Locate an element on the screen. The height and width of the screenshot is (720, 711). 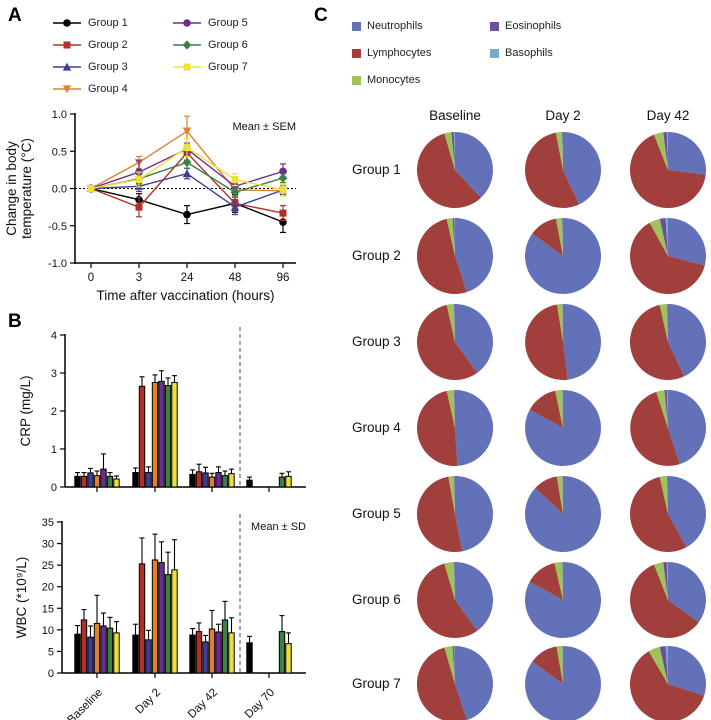
pie-group-7-baseline is located at coordinates (454, 683).